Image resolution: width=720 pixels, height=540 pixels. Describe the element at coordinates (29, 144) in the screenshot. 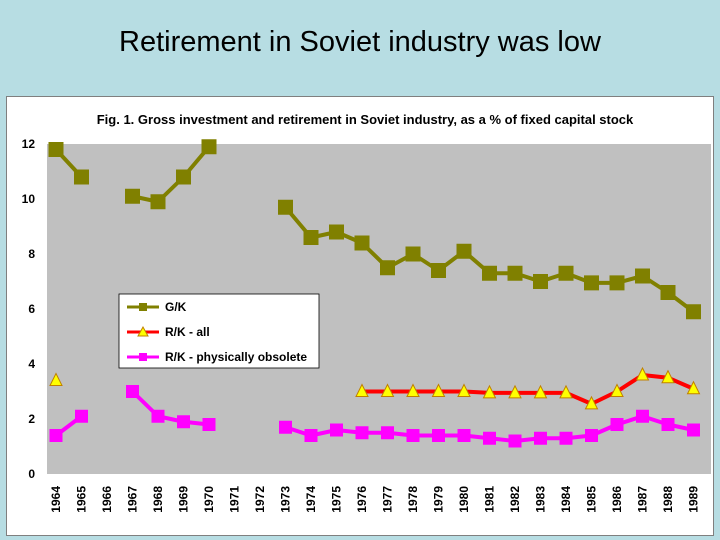

I see `y-tick-label: 12` at that location.